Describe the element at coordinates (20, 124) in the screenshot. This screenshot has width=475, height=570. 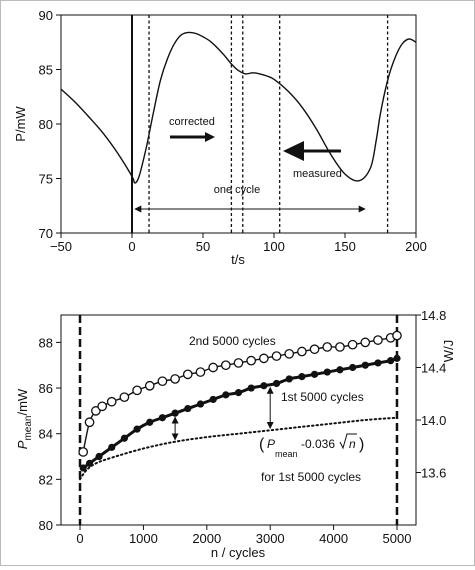
I see `top-ylabel: P/mW` at that location.